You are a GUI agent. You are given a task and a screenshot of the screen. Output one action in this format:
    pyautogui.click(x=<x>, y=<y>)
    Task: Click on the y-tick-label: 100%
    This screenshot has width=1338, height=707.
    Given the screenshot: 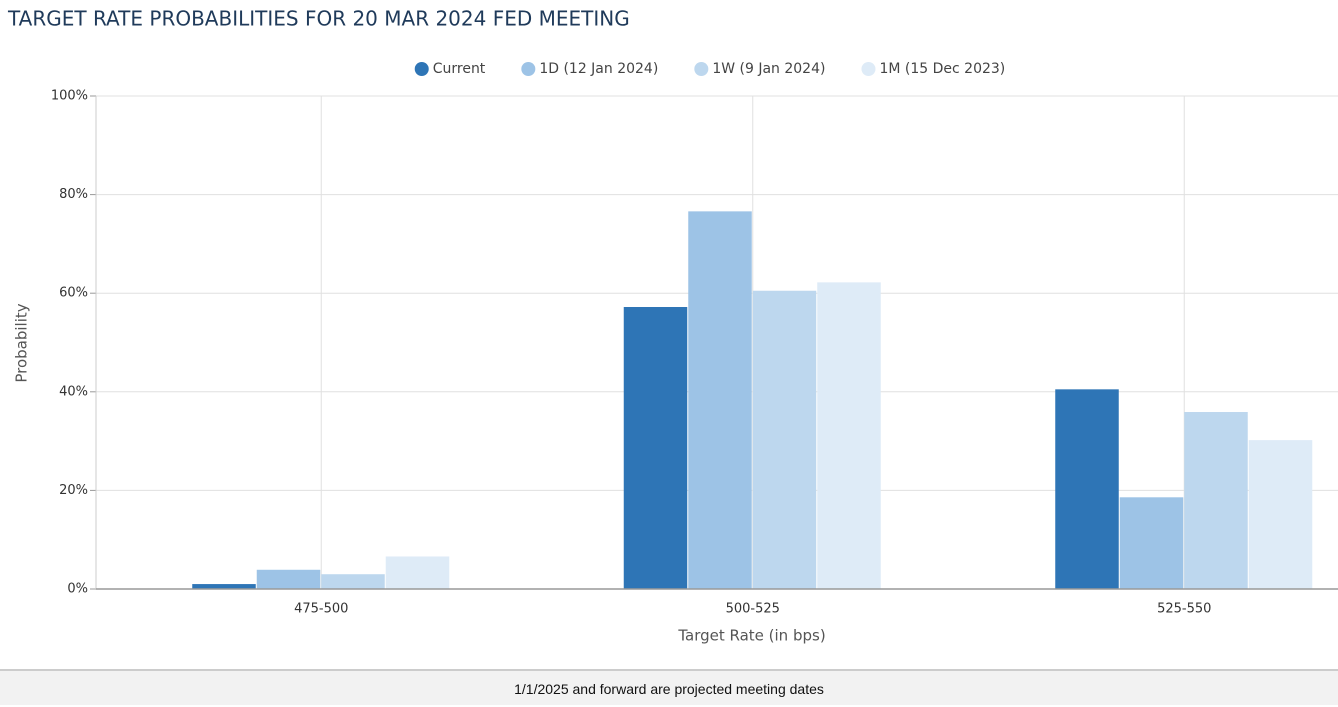 What is the action you would take?
    pyautogui.click(x=69, y=96)
    